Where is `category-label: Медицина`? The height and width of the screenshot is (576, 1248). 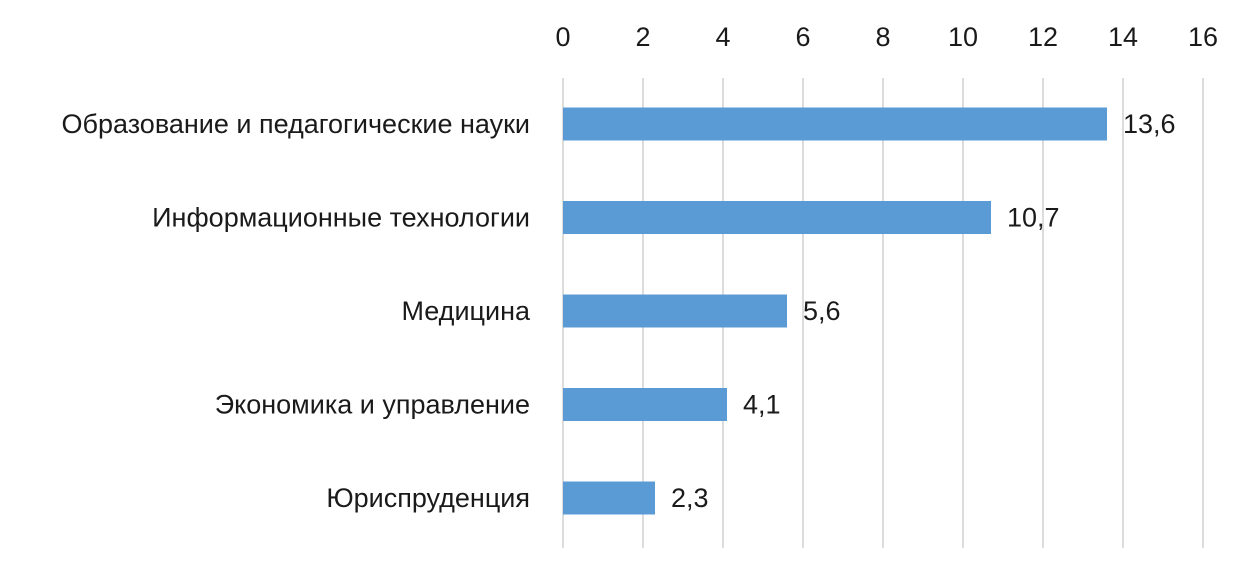
category-label: Медицина is located at coordinates (466, 311).